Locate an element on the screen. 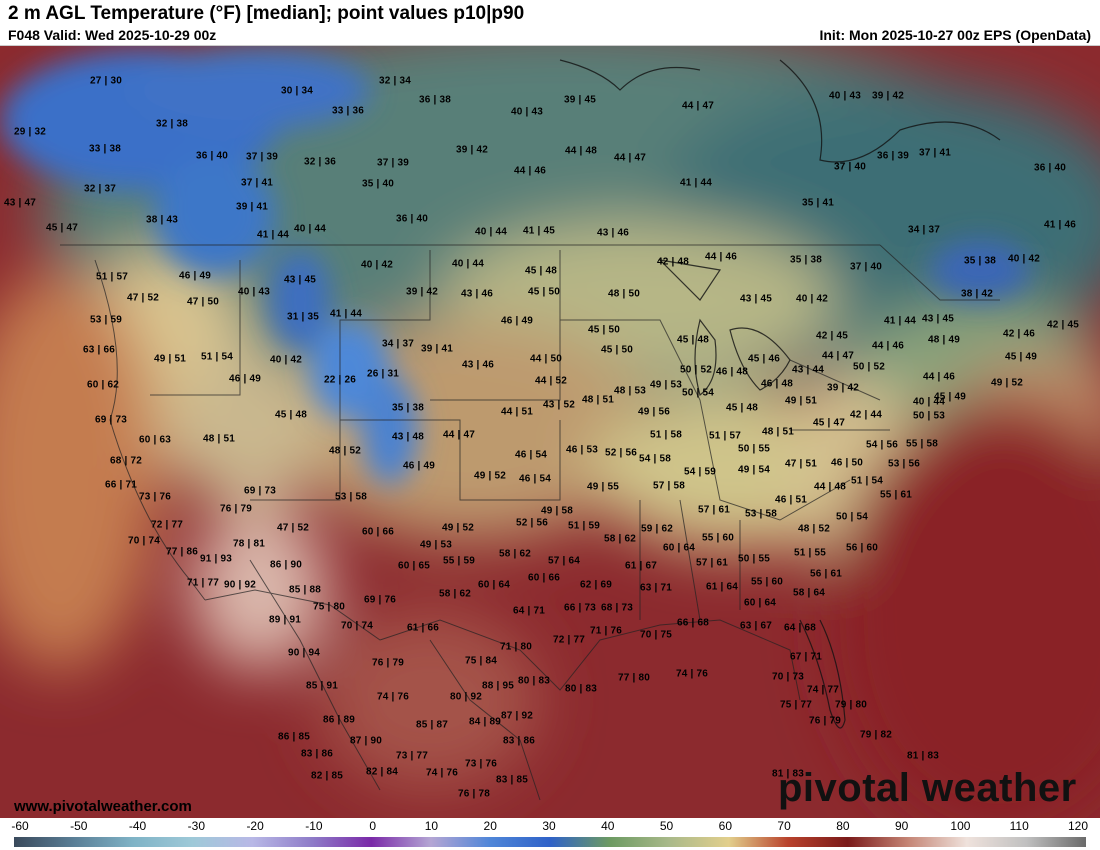  point-value: 26 | 31 is located at coordinates (383, 374).